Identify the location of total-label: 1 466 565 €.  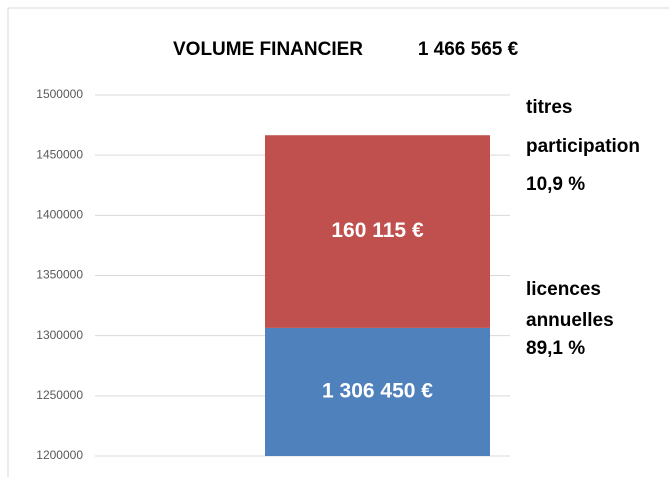
(468, 49).